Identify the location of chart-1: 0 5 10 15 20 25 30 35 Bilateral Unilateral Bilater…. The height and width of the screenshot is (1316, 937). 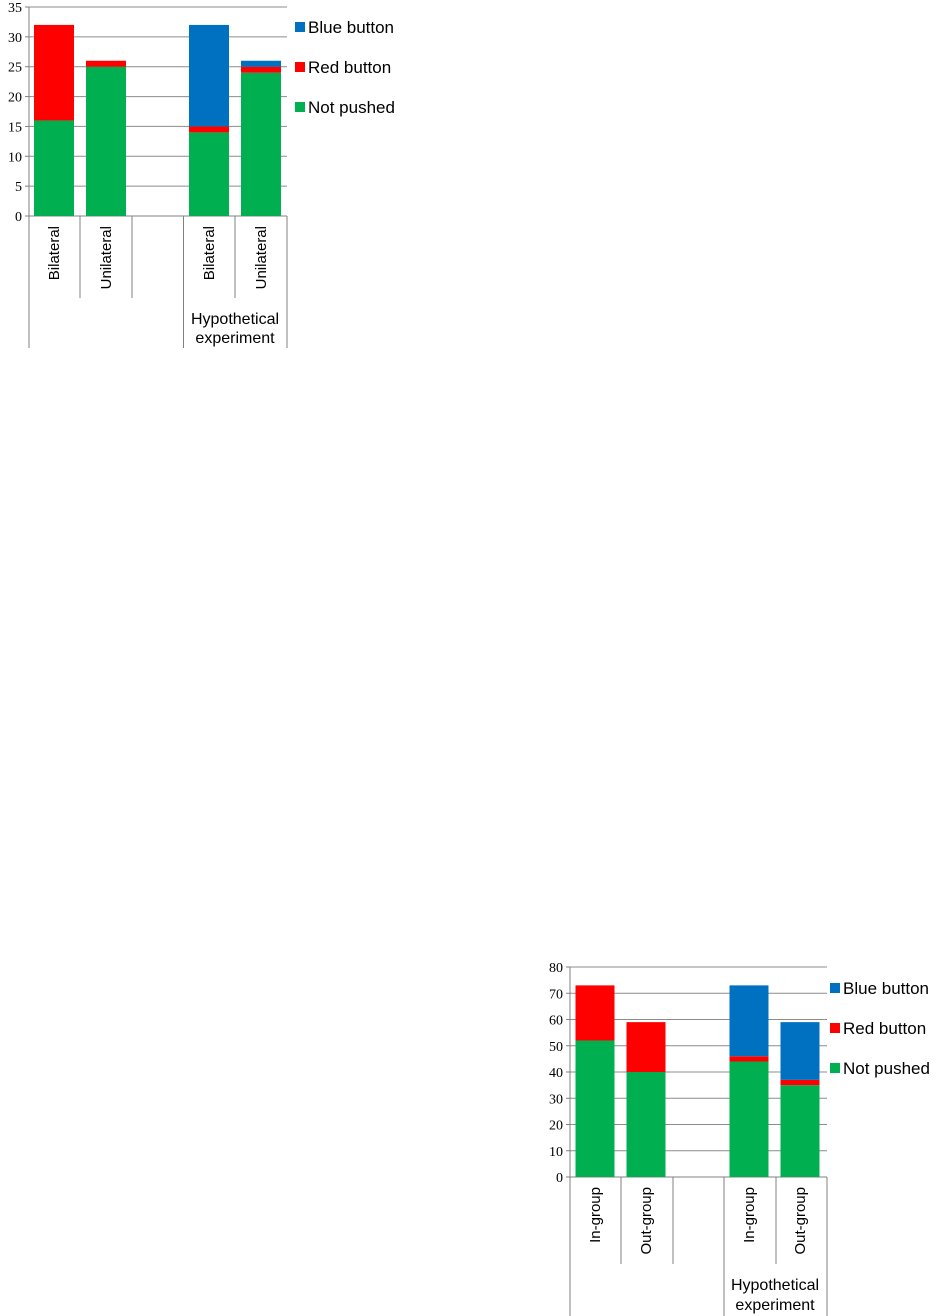
(201, 174).